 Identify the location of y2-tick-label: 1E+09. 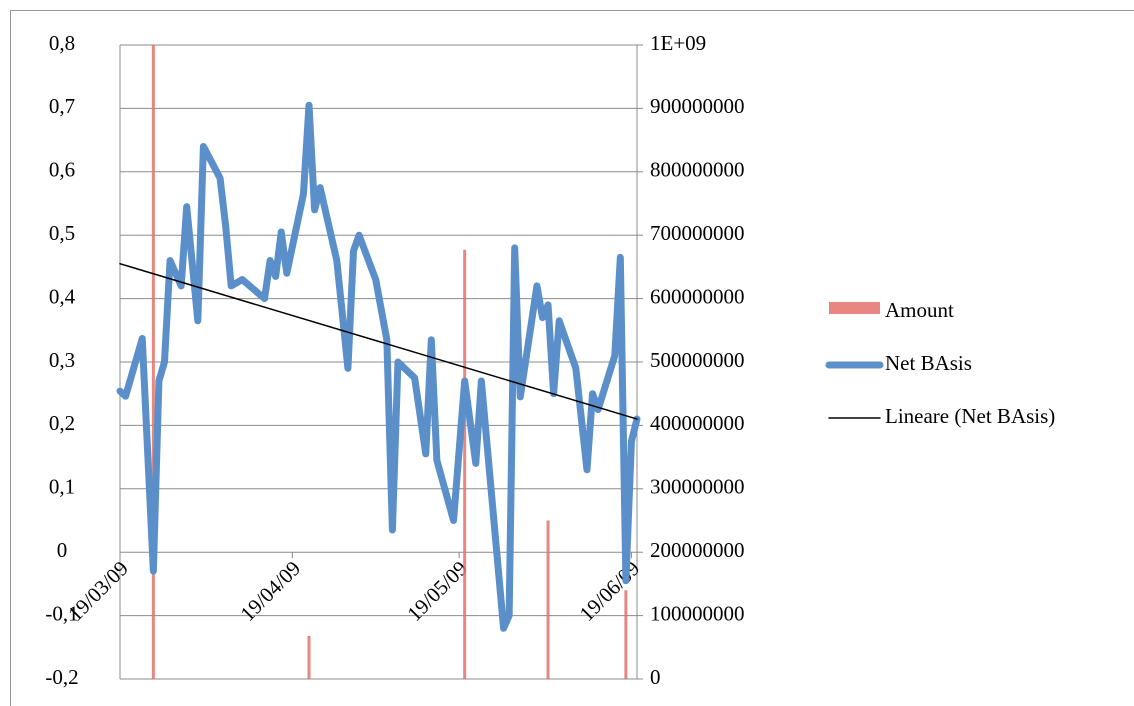
(678, 43).